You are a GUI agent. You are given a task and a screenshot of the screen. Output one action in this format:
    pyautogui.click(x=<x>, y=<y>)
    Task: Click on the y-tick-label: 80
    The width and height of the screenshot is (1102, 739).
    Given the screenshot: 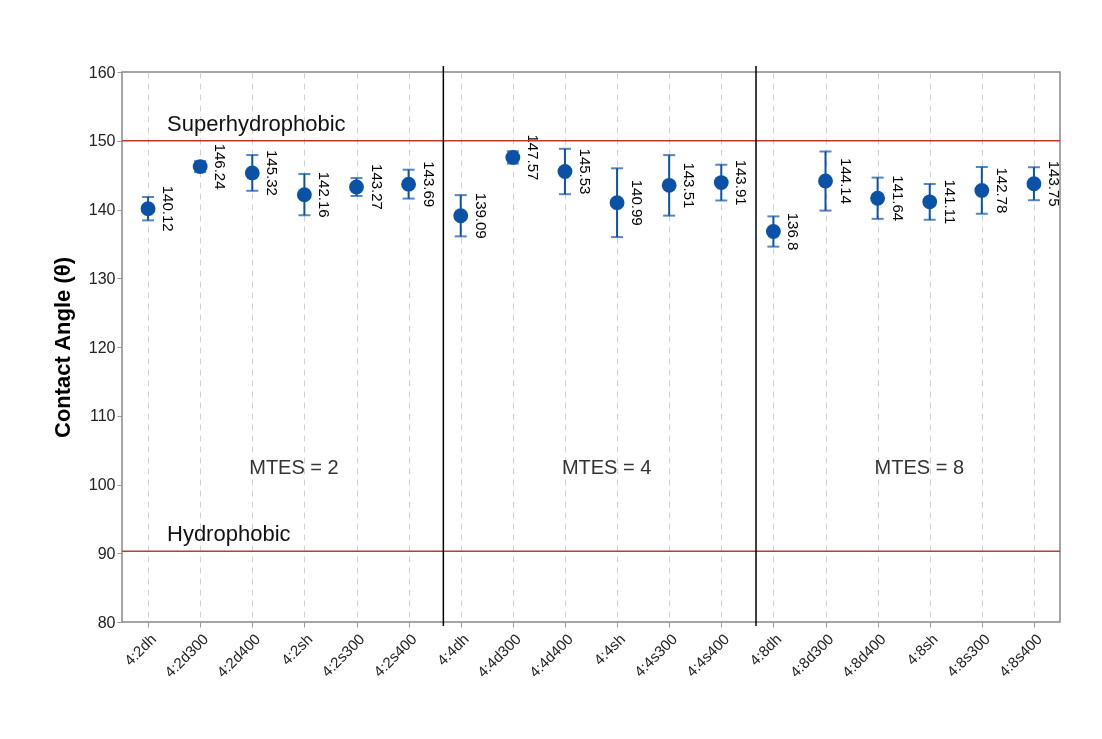 What is the action you would take?
    pyautogui.click(x=106, y=622)
    